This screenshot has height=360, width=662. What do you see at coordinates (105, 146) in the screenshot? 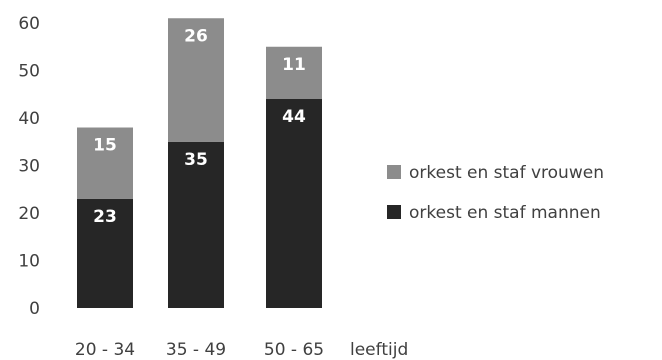
I see `data-label: 15` at bounding box center [105, 146].